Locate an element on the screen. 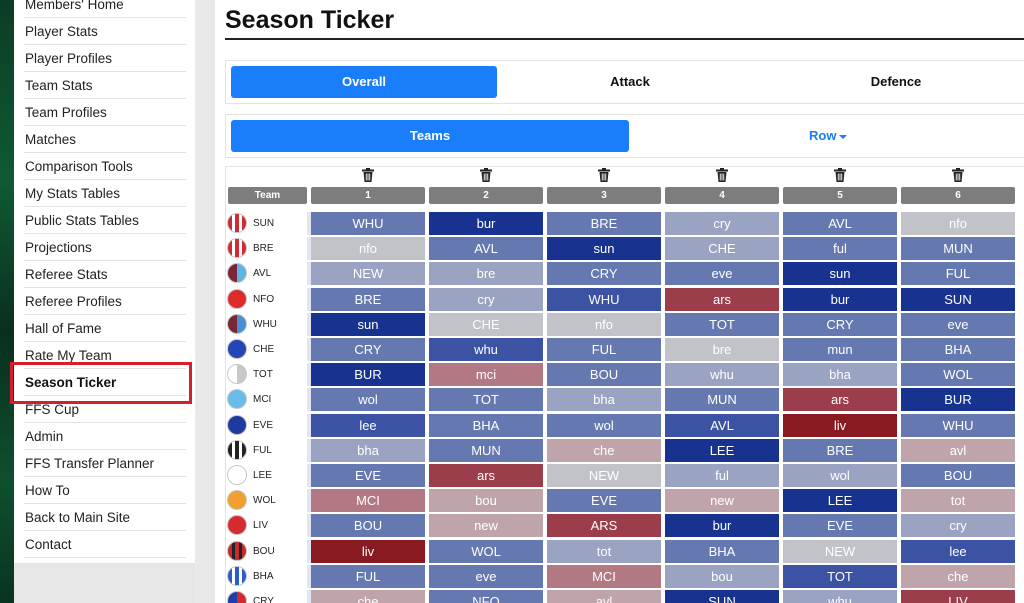 This screenshot has width=1024, height=603. team-cell: TOT is located at coordinates (266, 374).